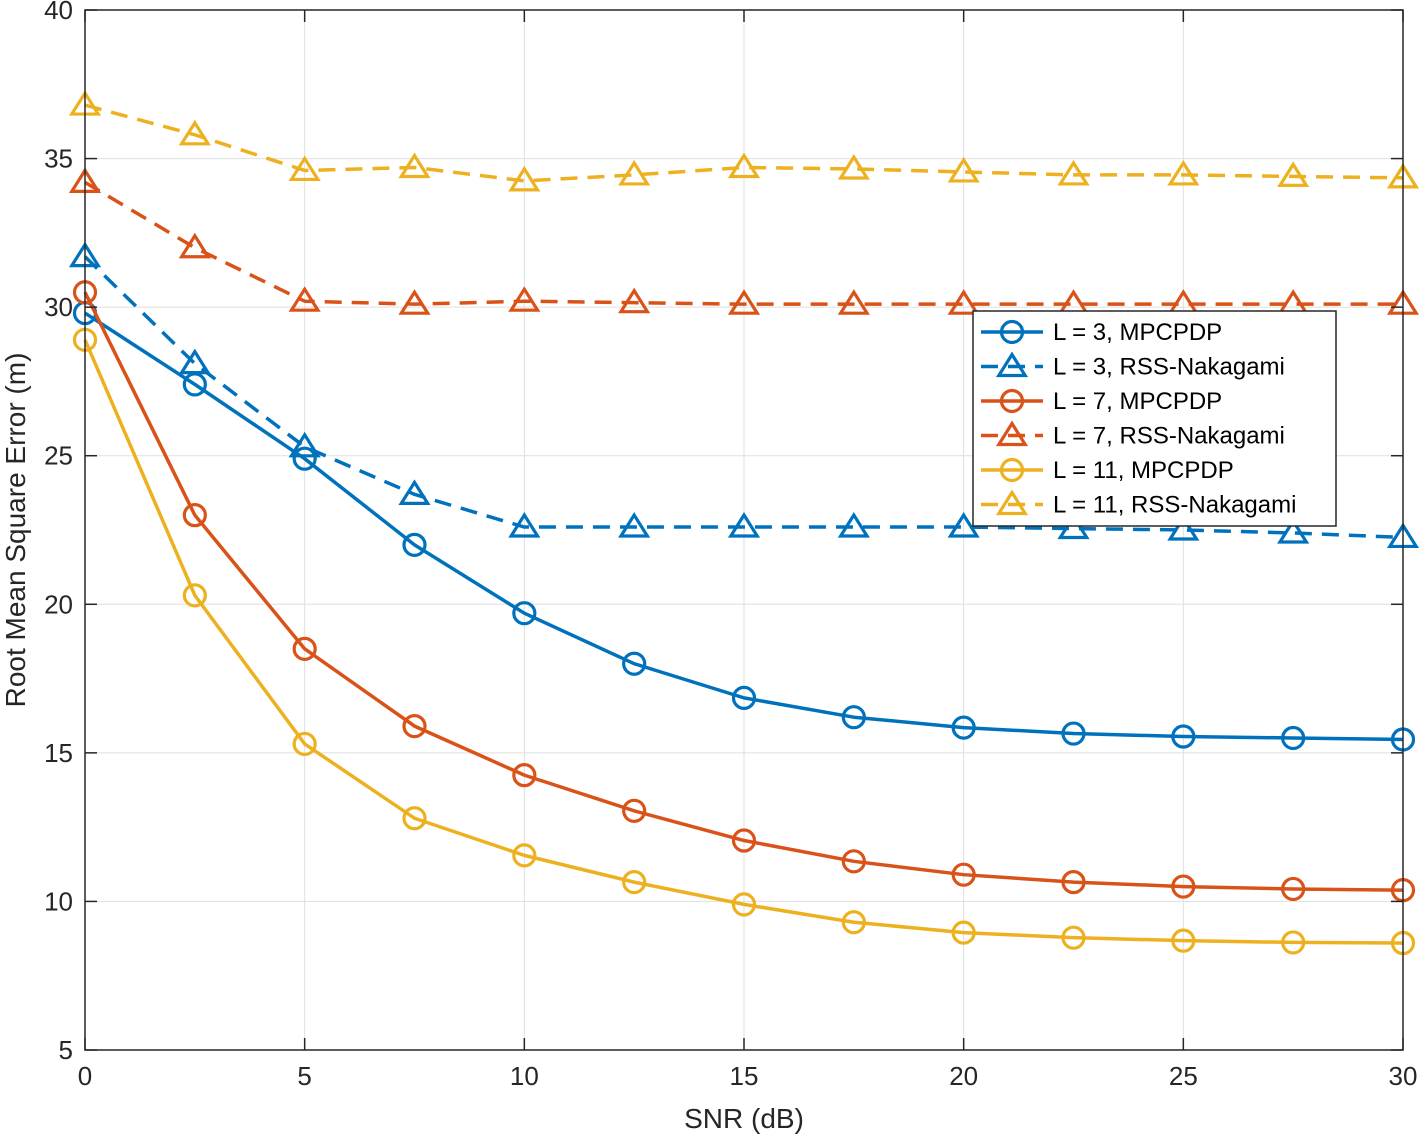 The width and height of the screenshot is (1420, 1137). What do you see at coordinates (85, 1076) in the screenshot?
I see `x-tick-label: 0` at bounding box center [85, 1076].